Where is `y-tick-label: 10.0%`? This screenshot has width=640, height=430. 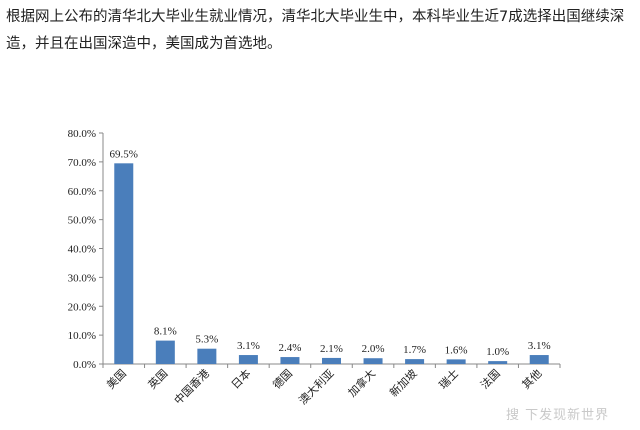
y-tick-label: 10.0% is located at coordinates (82, 336).